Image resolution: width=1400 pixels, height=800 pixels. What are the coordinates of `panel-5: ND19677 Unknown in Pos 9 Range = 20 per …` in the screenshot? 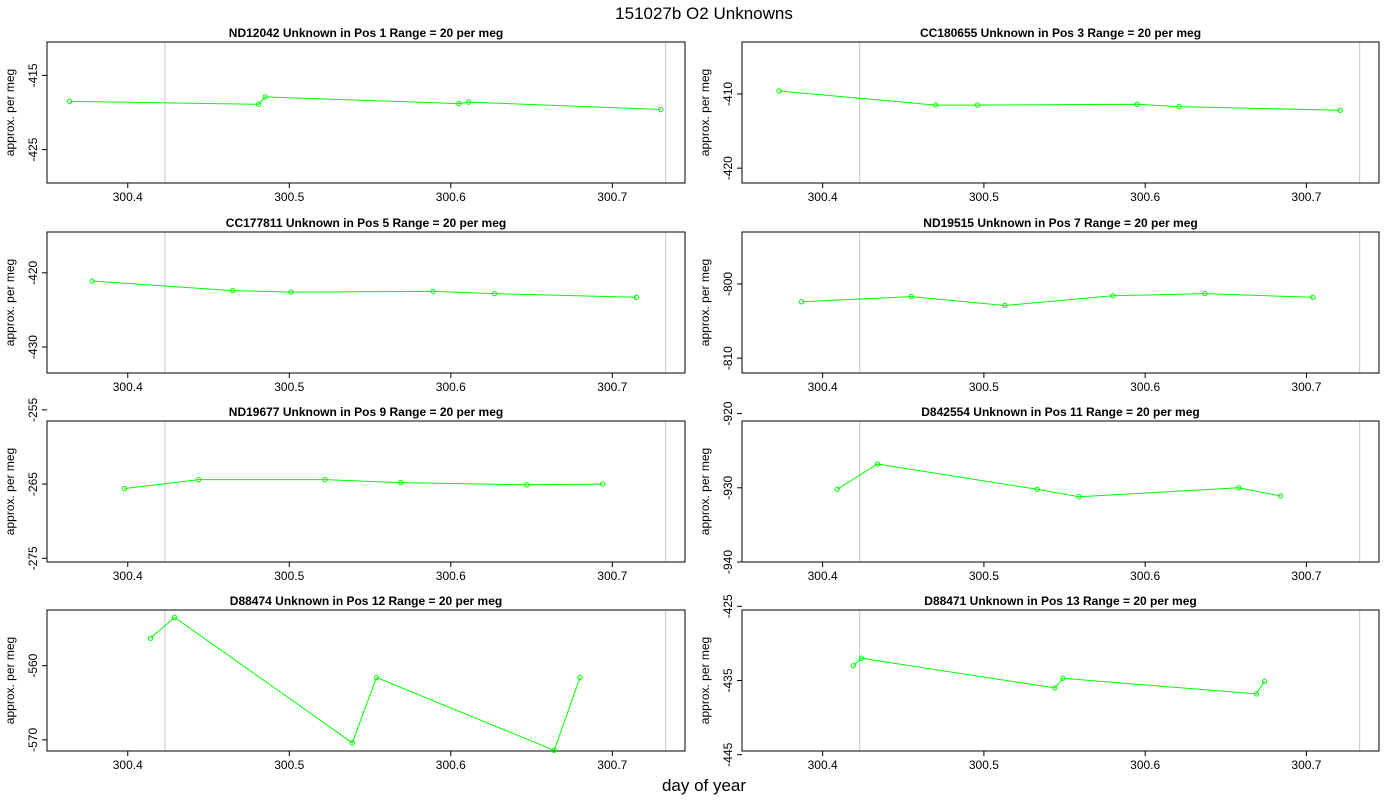 It's located at (344, 490).